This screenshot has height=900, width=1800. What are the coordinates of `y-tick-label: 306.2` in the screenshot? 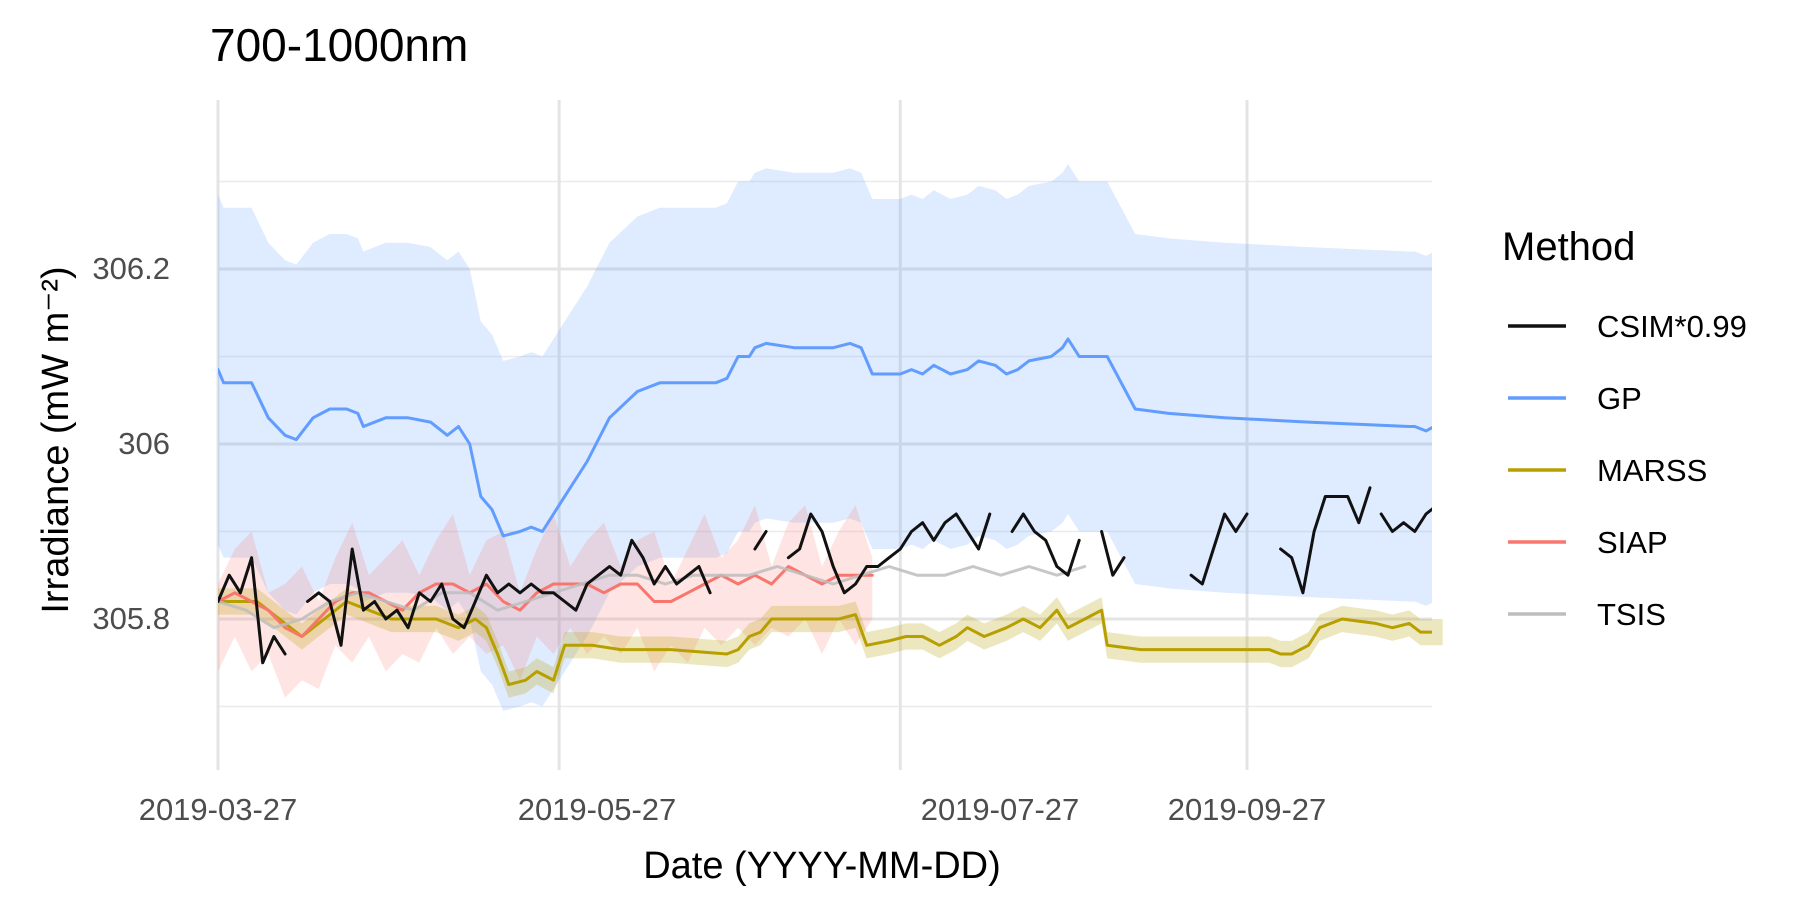 It's located at (131, 268).